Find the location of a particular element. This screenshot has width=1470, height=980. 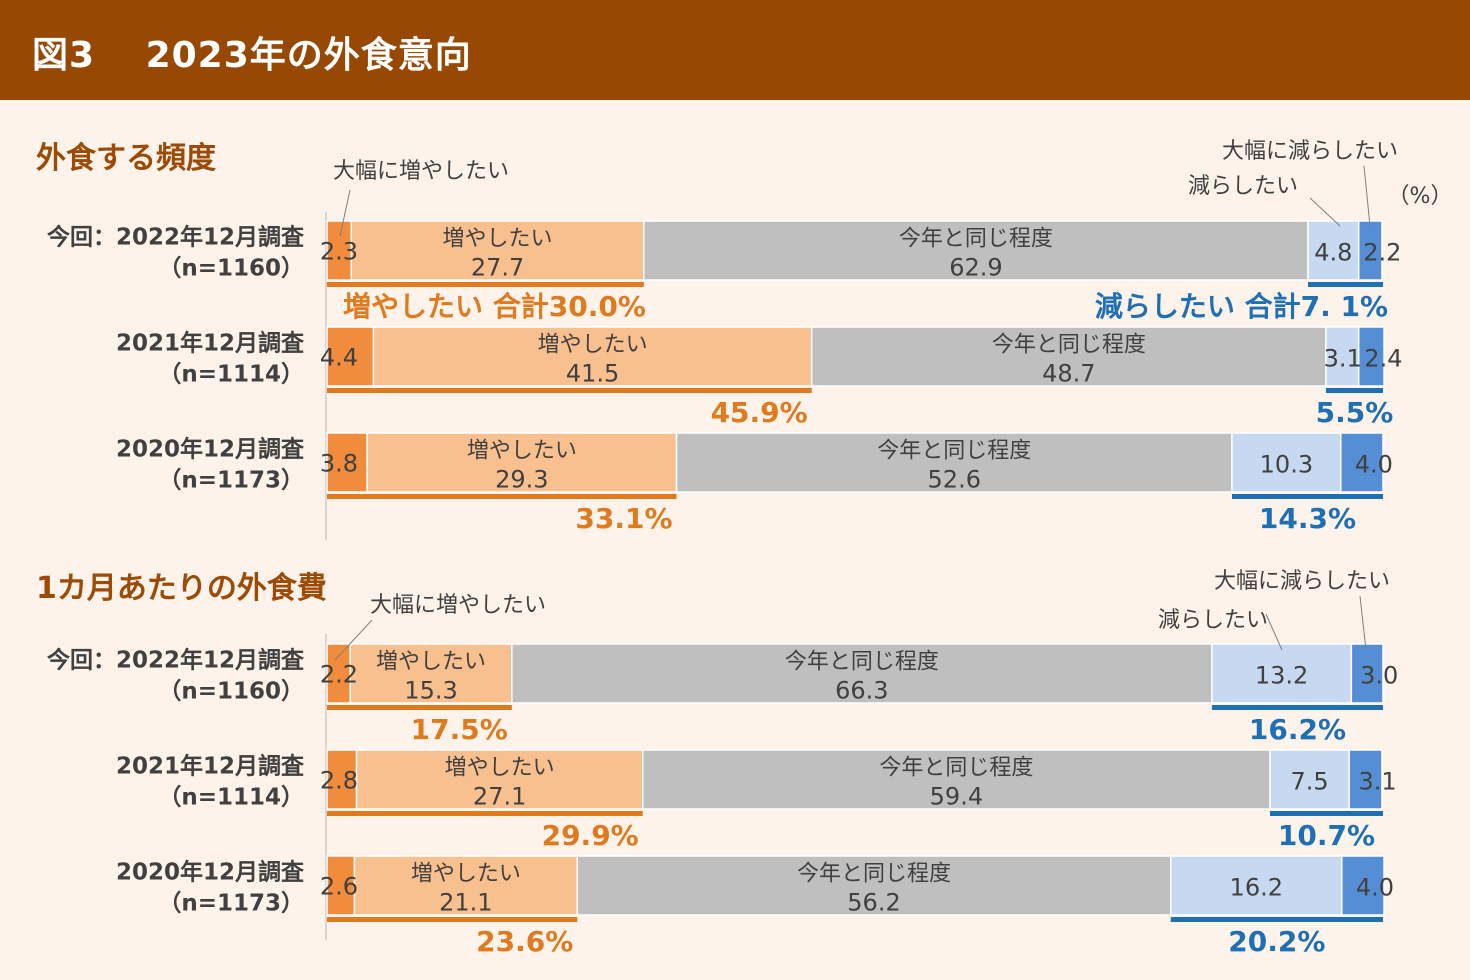

chart2-value-decrease: 7.5 is located at coordinates (1310, 782).